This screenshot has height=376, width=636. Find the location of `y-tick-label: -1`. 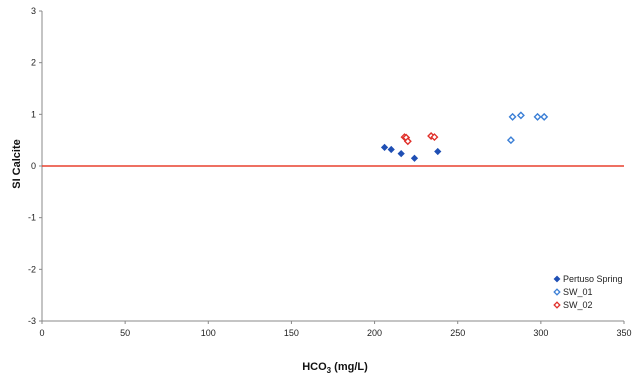

y-tick-label: -1 is located at coordinates (32, 218).